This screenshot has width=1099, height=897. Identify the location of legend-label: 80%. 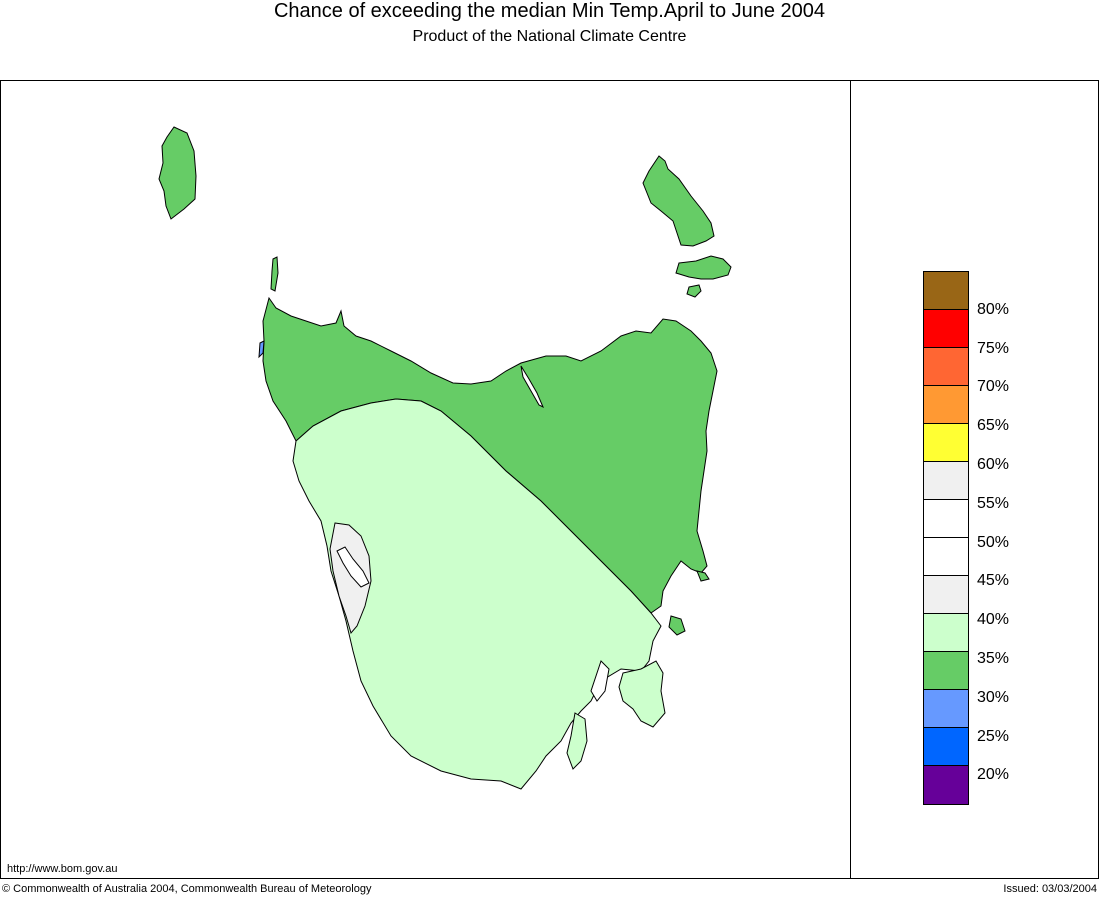
(993, 309).